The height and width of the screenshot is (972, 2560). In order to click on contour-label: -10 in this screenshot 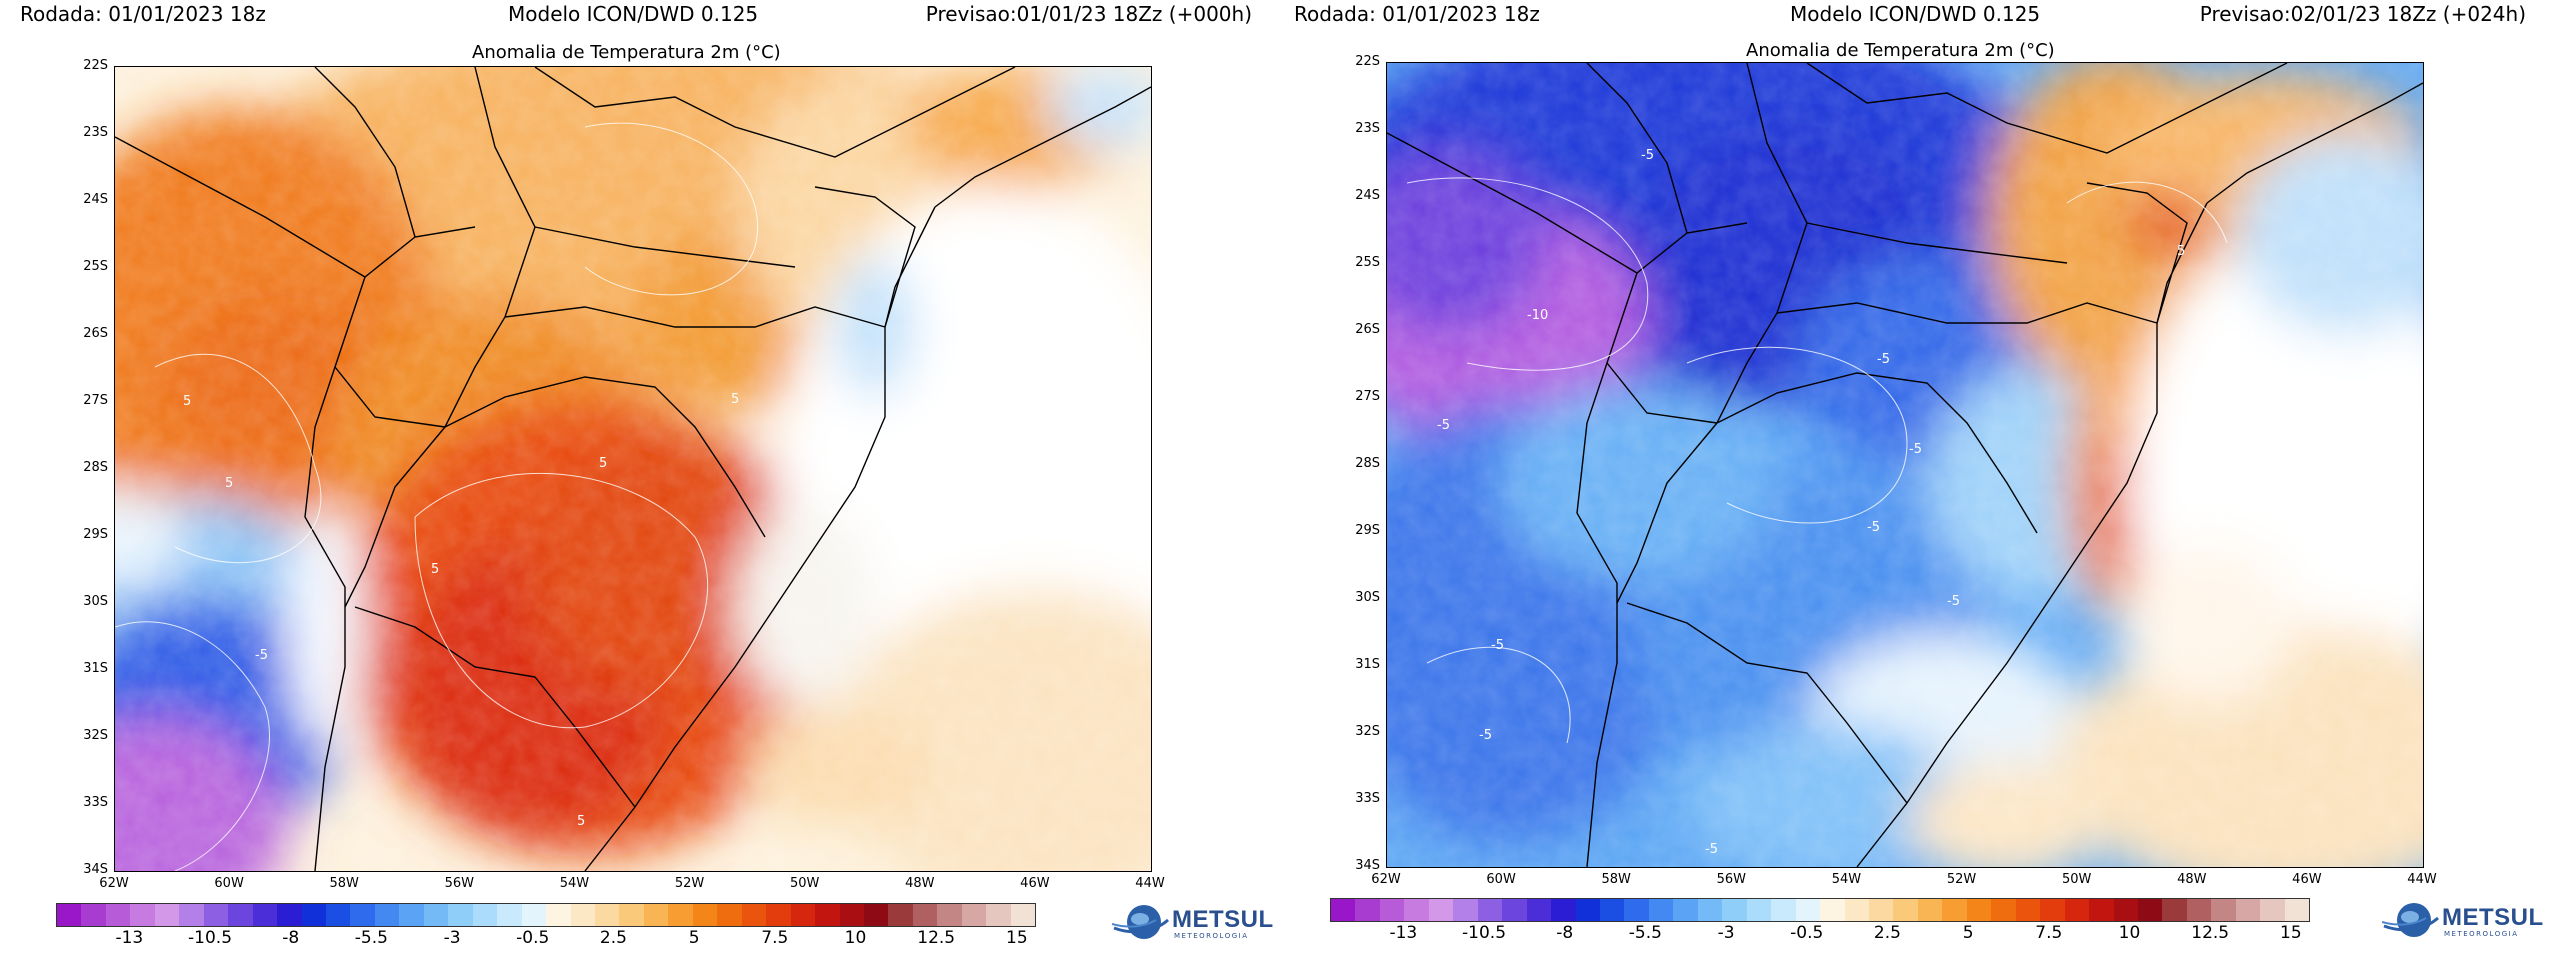, I will do `click(1537, 315)`.